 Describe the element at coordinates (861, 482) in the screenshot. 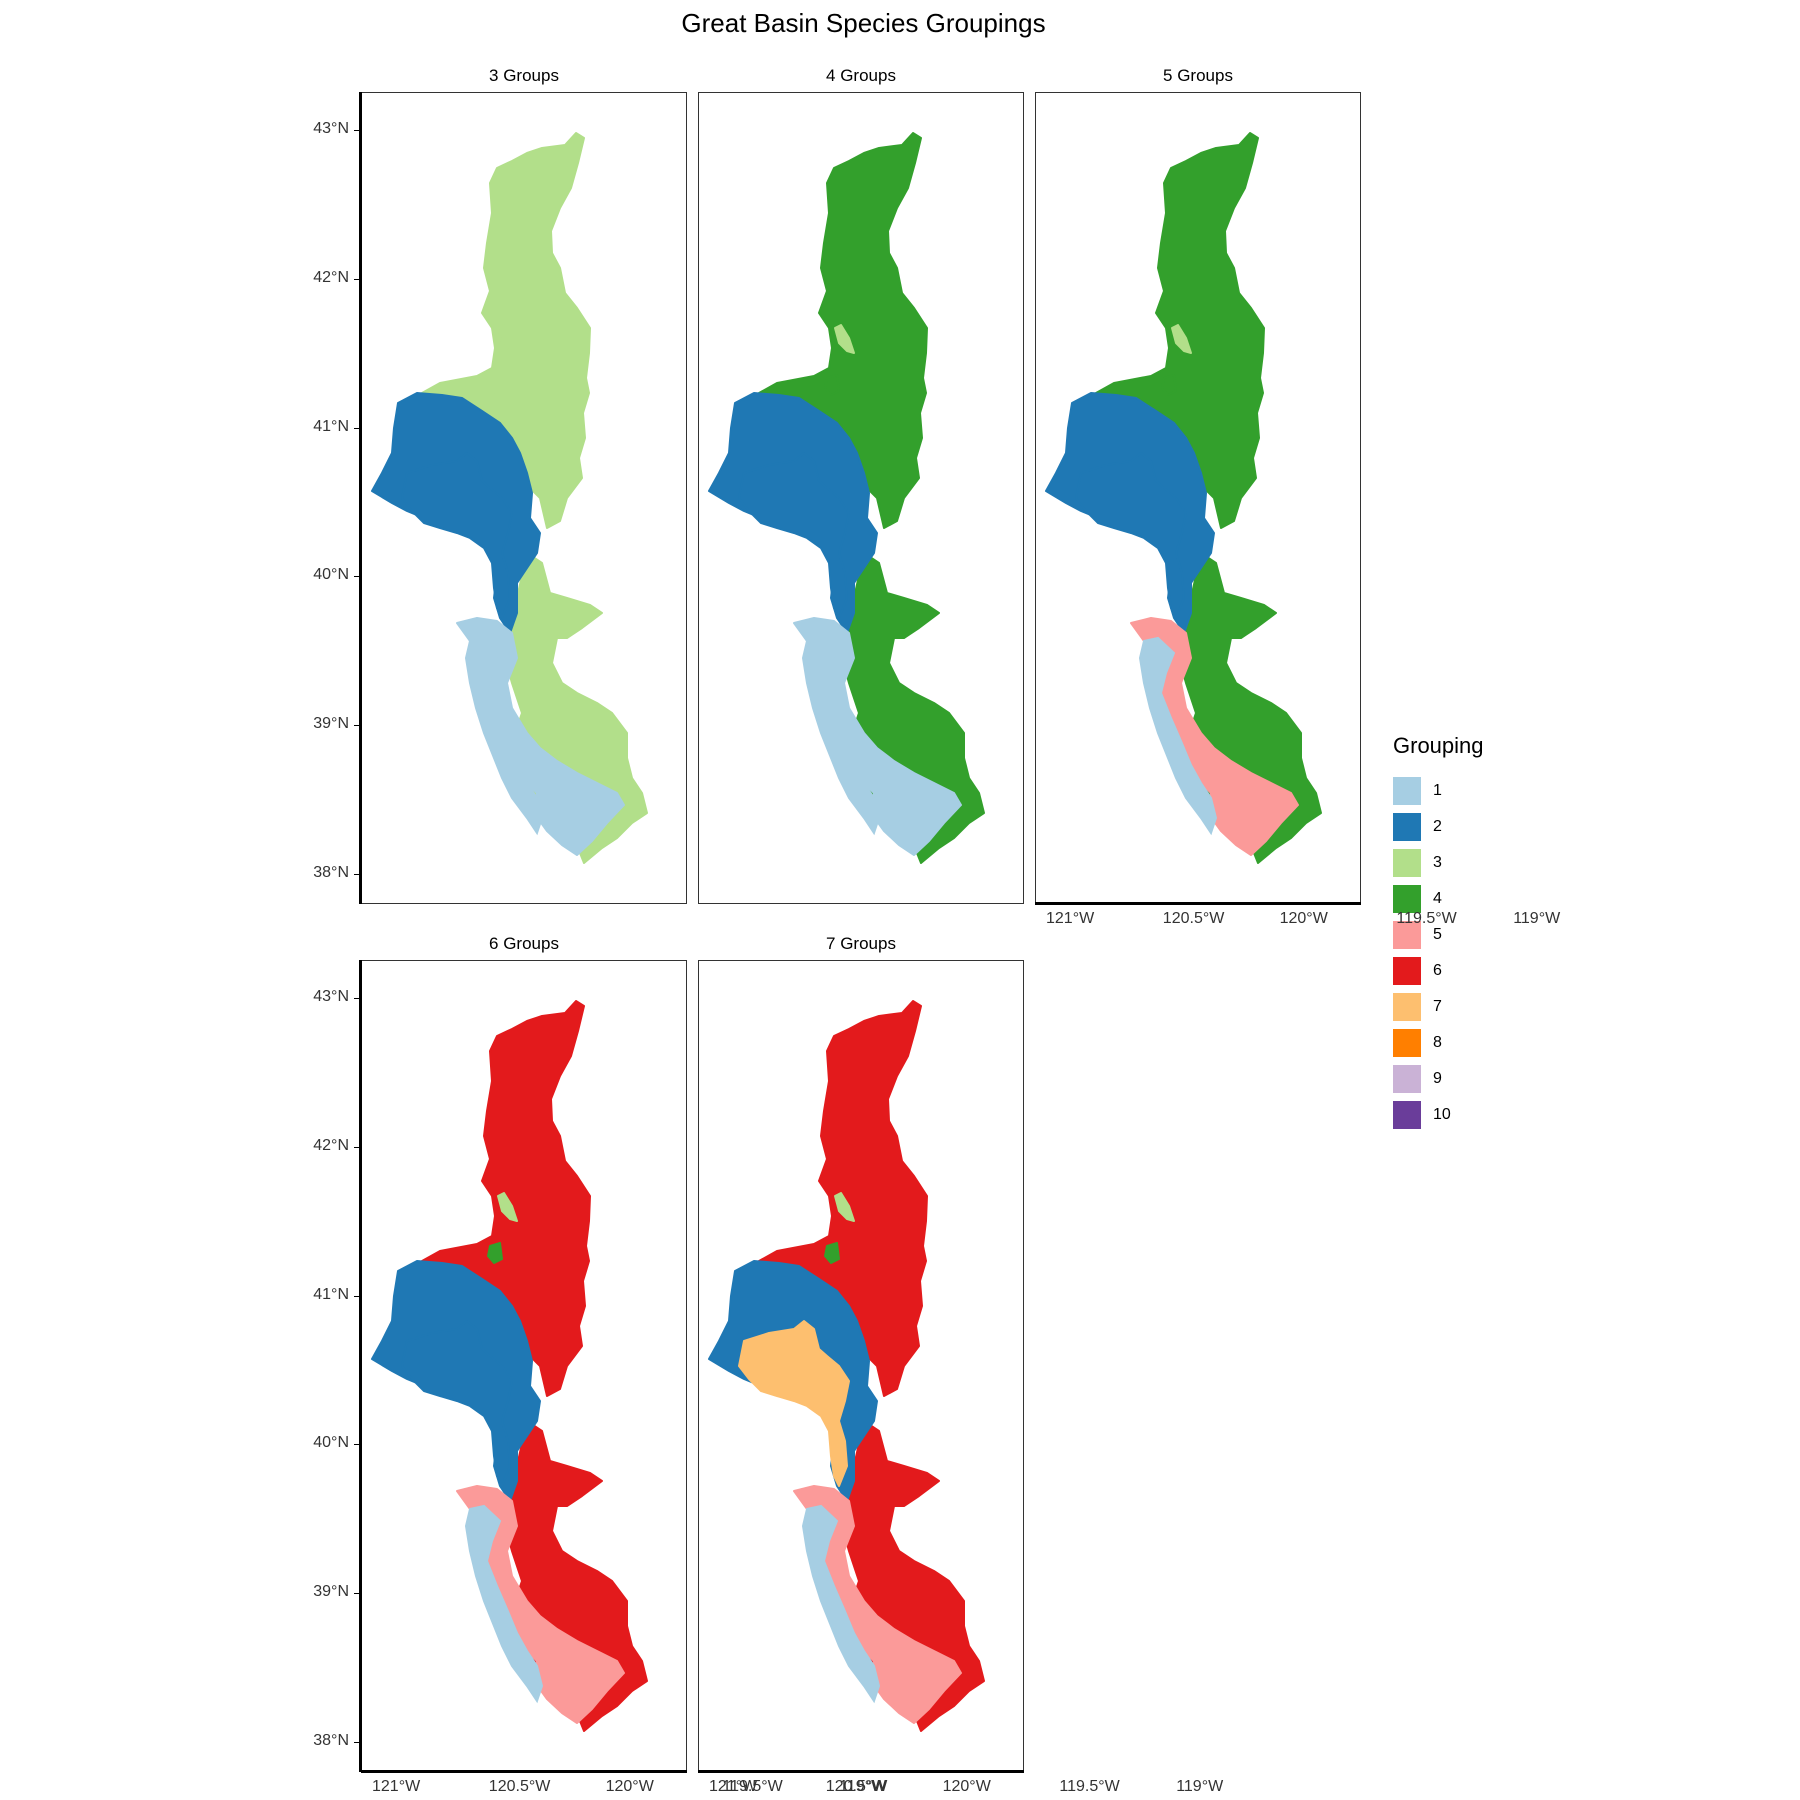

I see `facet-panel: 4 Groups` at that location.